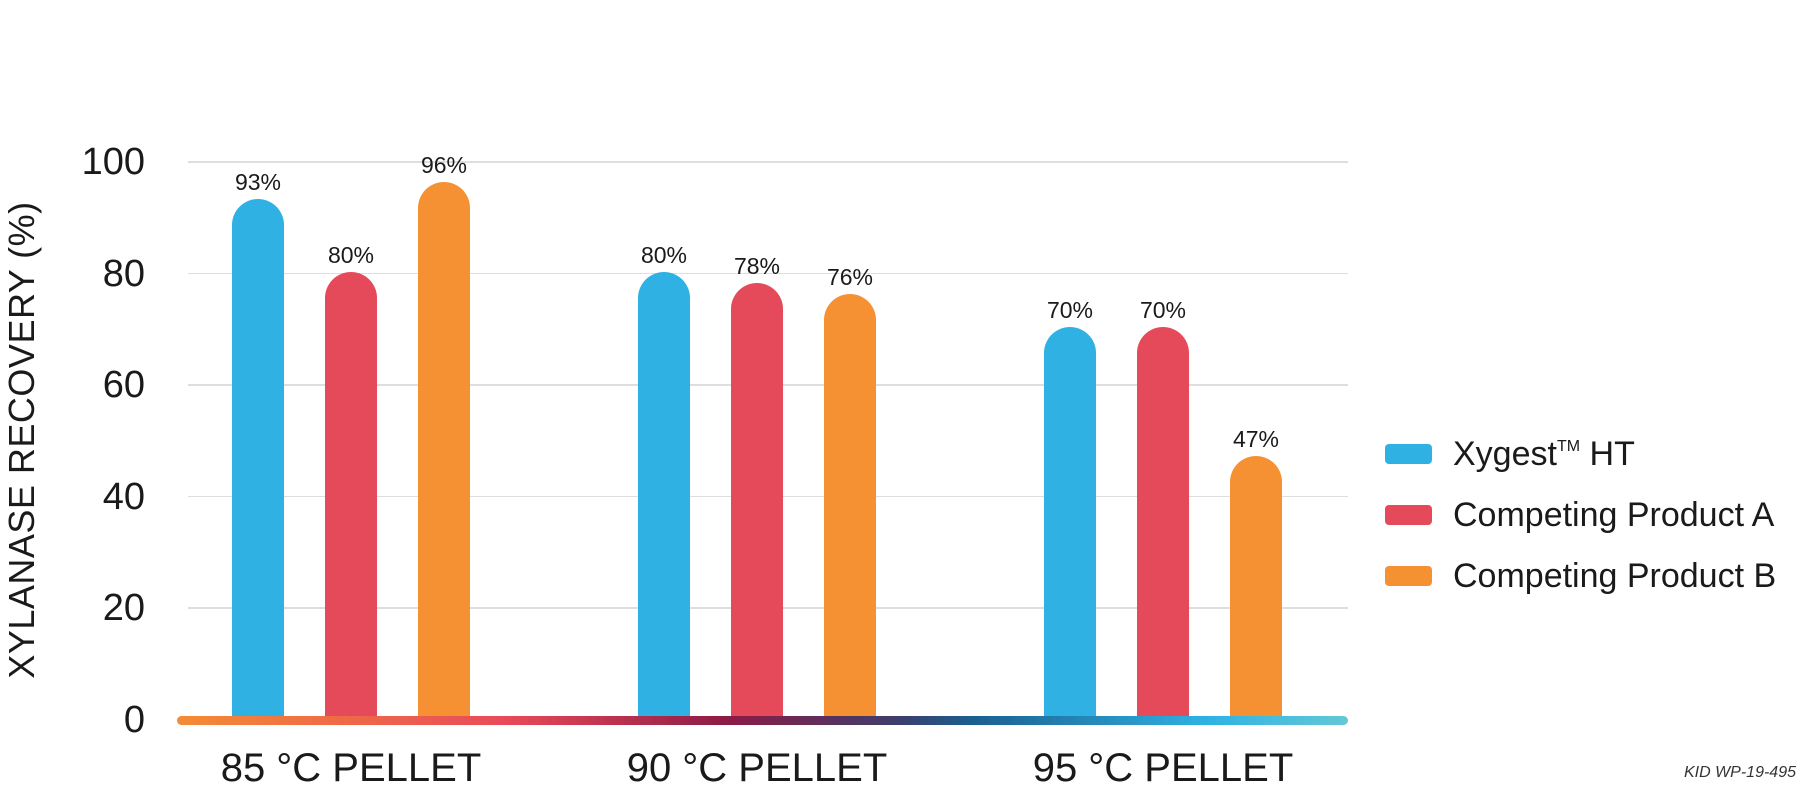 Image resolution: width=1800 pixels, height=794 pixels. Describe the element at coordinates (123, 273) in the screenshot. I see `y-tick-label: 80` at that location.